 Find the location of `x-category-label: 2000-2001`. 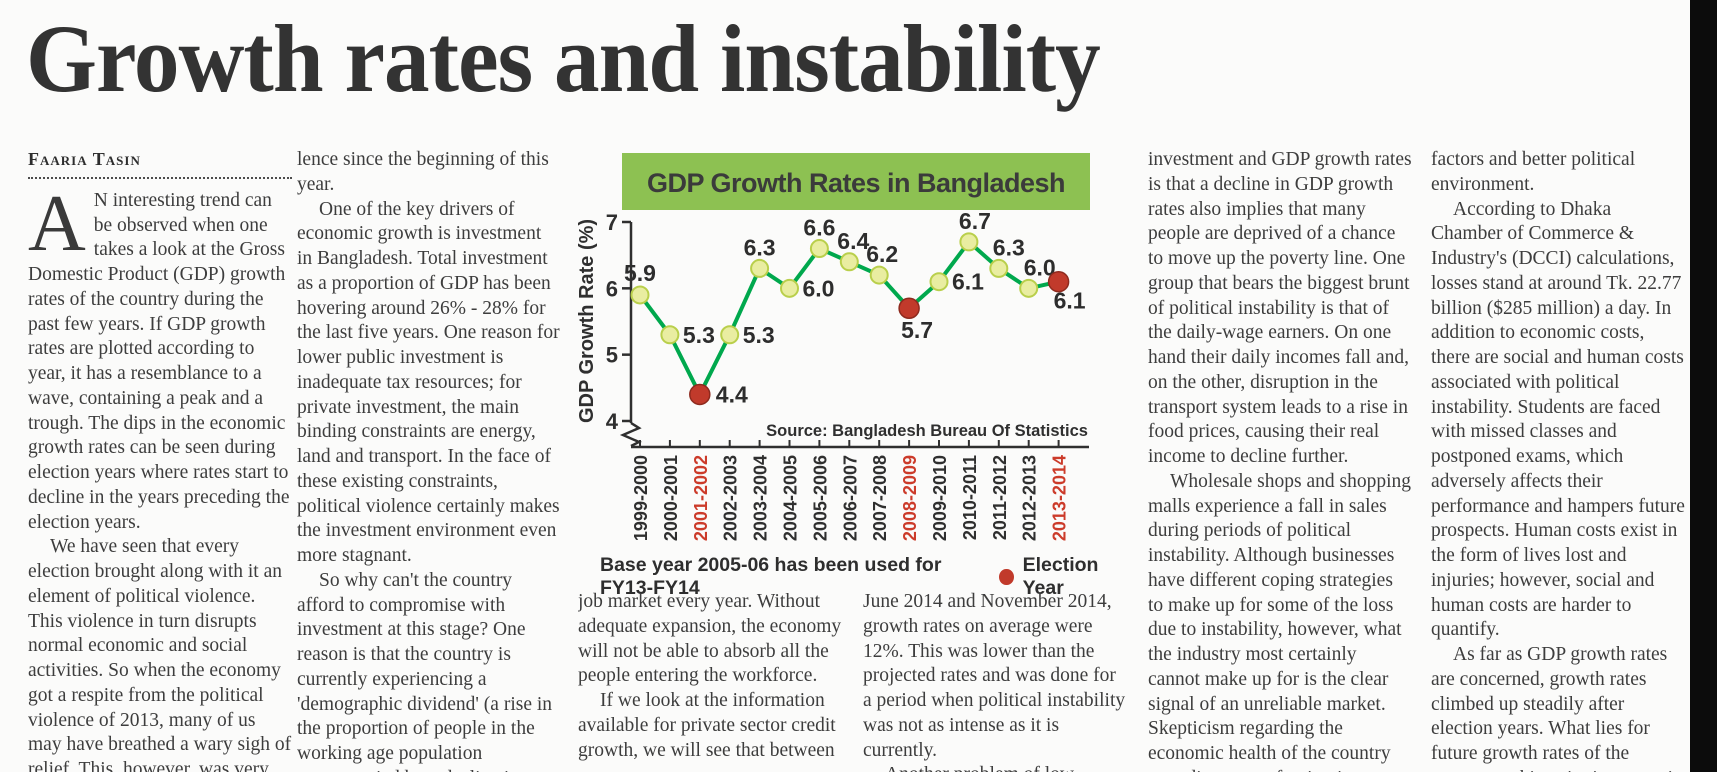

x-category-label: 2000-2001 is located at coordinates (671, 498).